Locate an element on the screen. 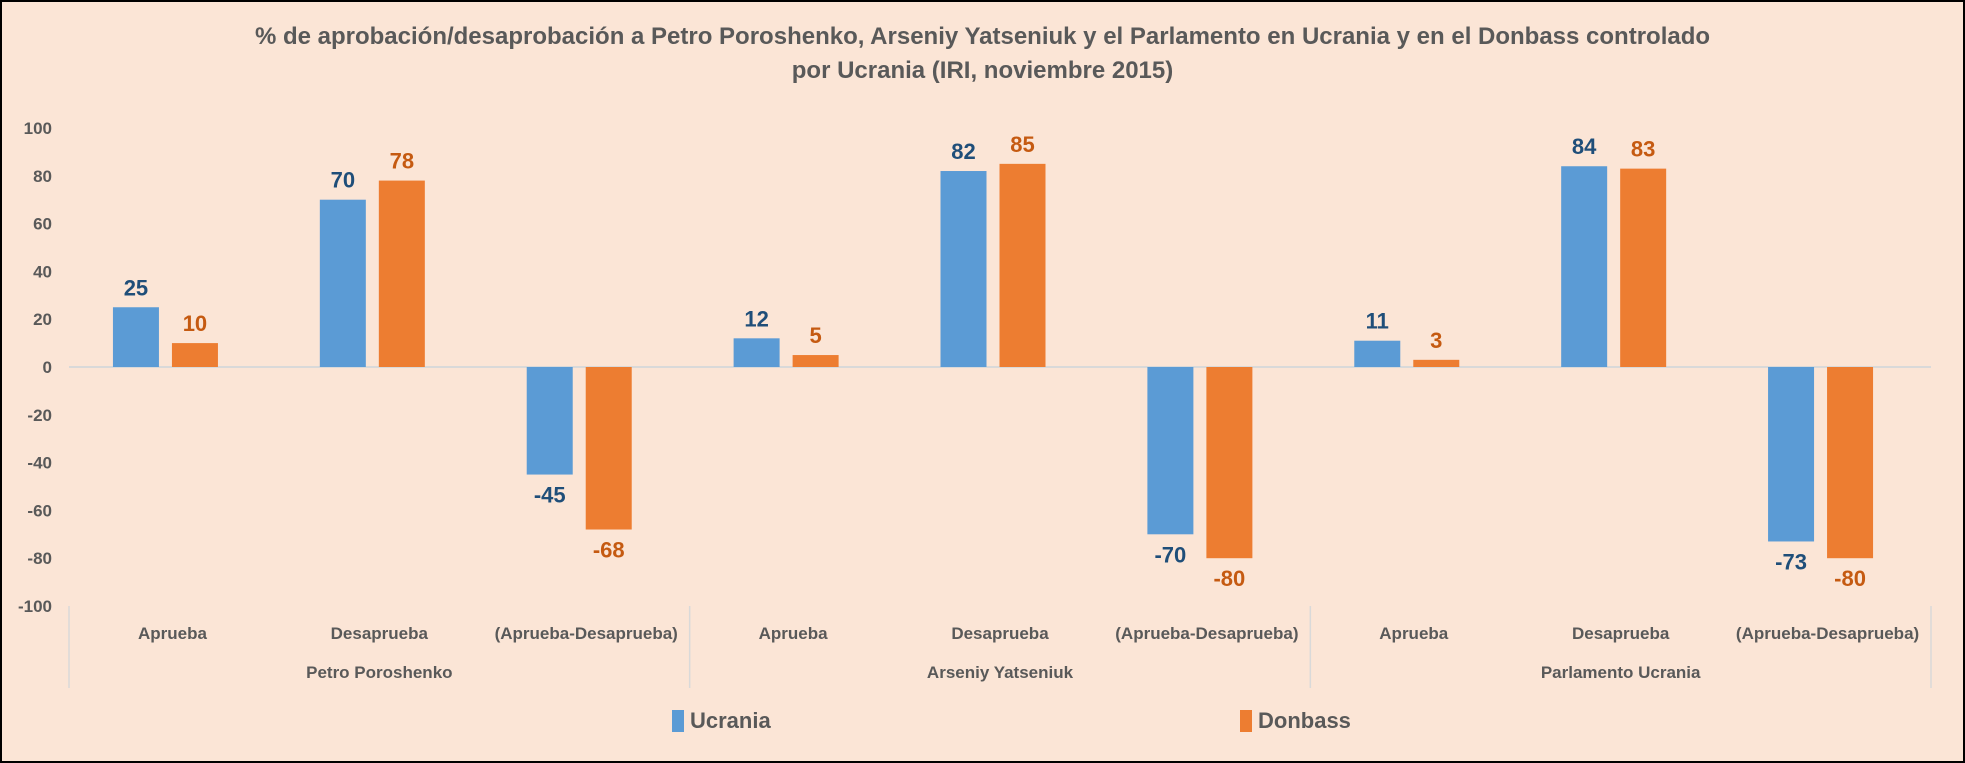  y-tick-label: 20 is located at coordinates (42, 319).